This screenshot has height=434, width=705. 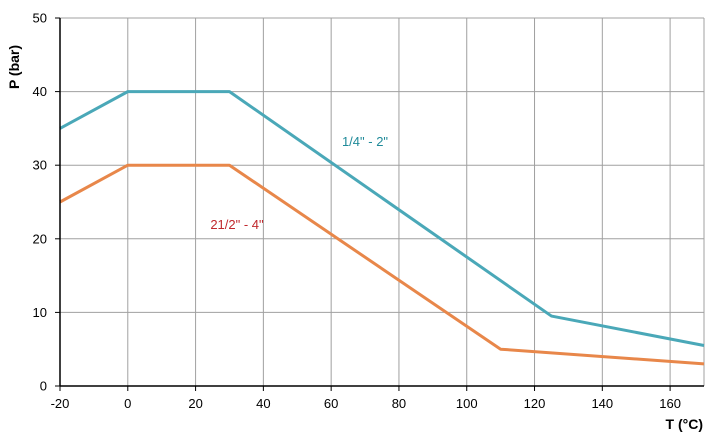 I want to click on series-labels: 1/4" - 2" 21/2" - 4", so click(x=299, y=183).